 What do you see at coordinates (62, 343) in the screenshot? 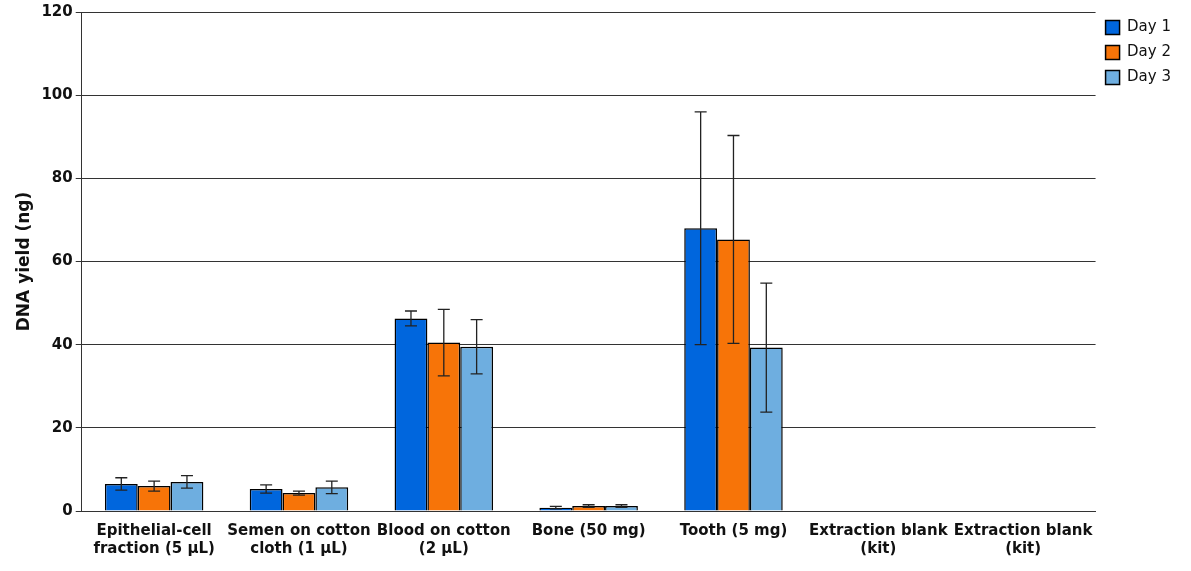
I see `y-tick-label: 40` at bounding box center [62, 343].